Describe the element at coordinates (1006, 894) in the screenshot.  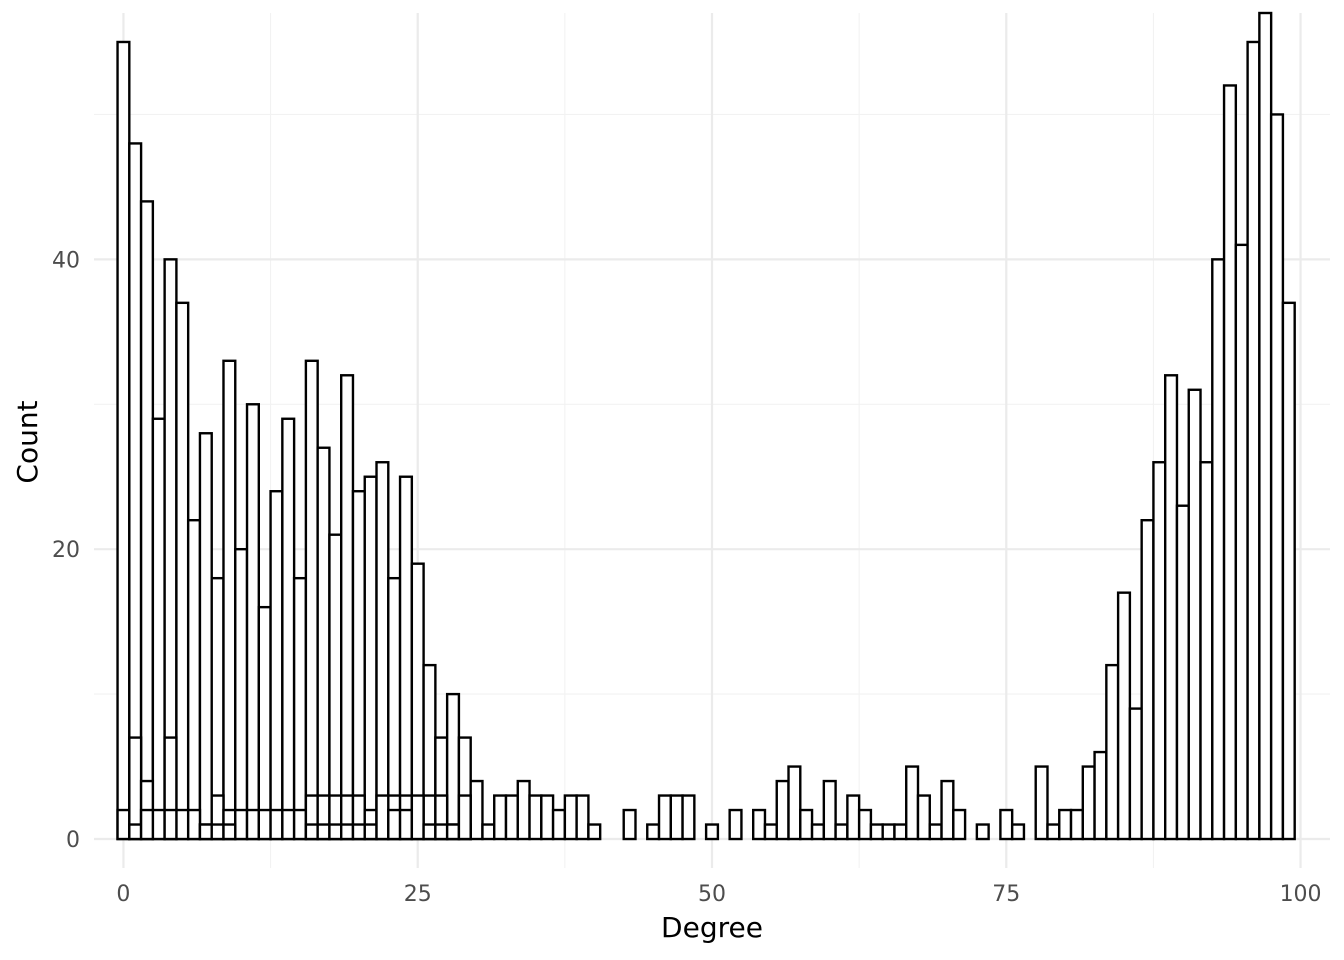
I see `x-tick-label: 75` at that location.